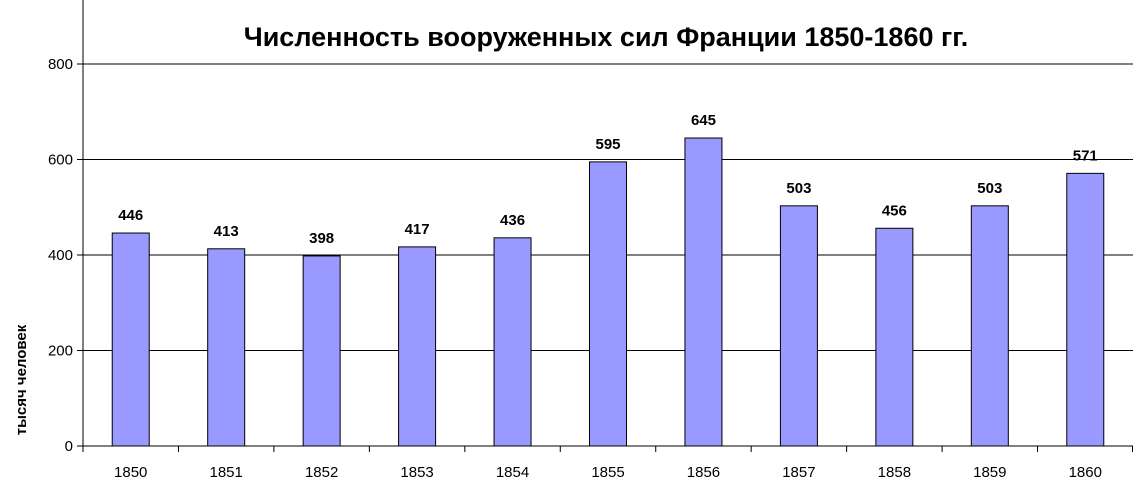  I want to click on y-tick-label: 800, so click(60, 64).